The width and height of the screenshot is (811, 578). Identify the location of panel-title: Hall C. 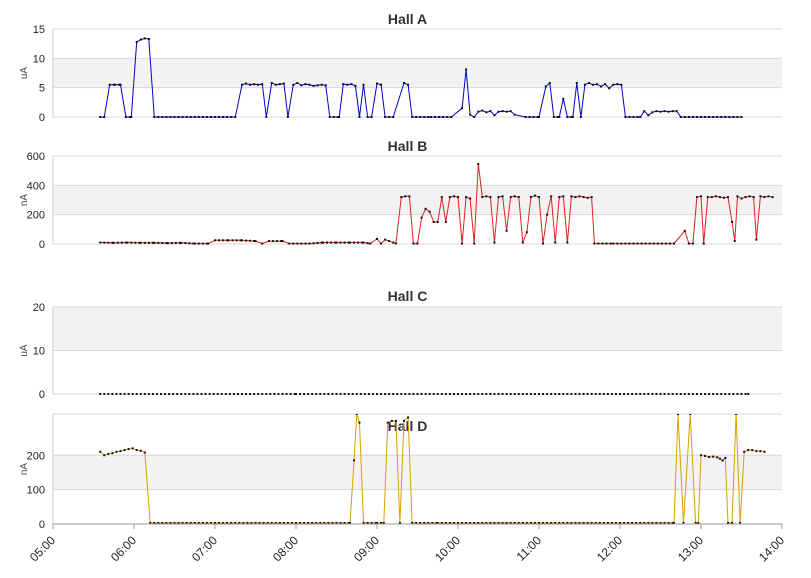
(408, 296).